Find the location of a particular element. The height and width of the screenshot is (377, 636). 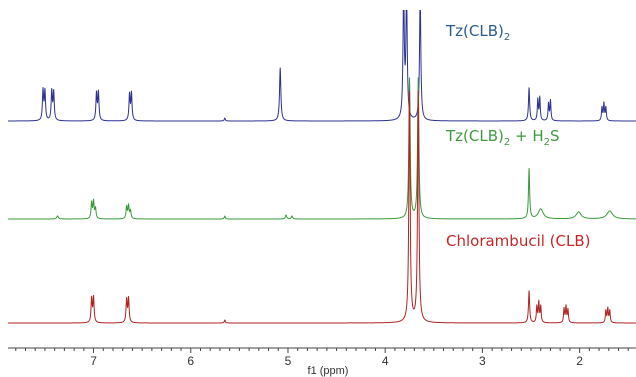

series-label-part: Chlorambucil (CLB) is located at coordinates (518, 241).